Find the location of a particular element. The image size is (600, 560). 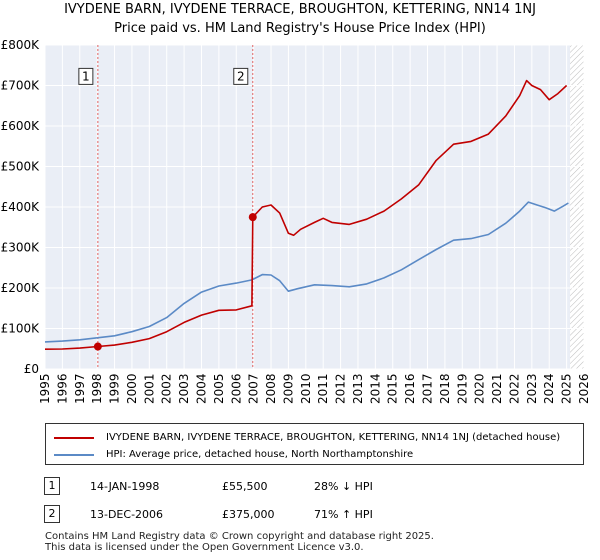

y-tick-label: £100K is located at coordinates (21, 329).